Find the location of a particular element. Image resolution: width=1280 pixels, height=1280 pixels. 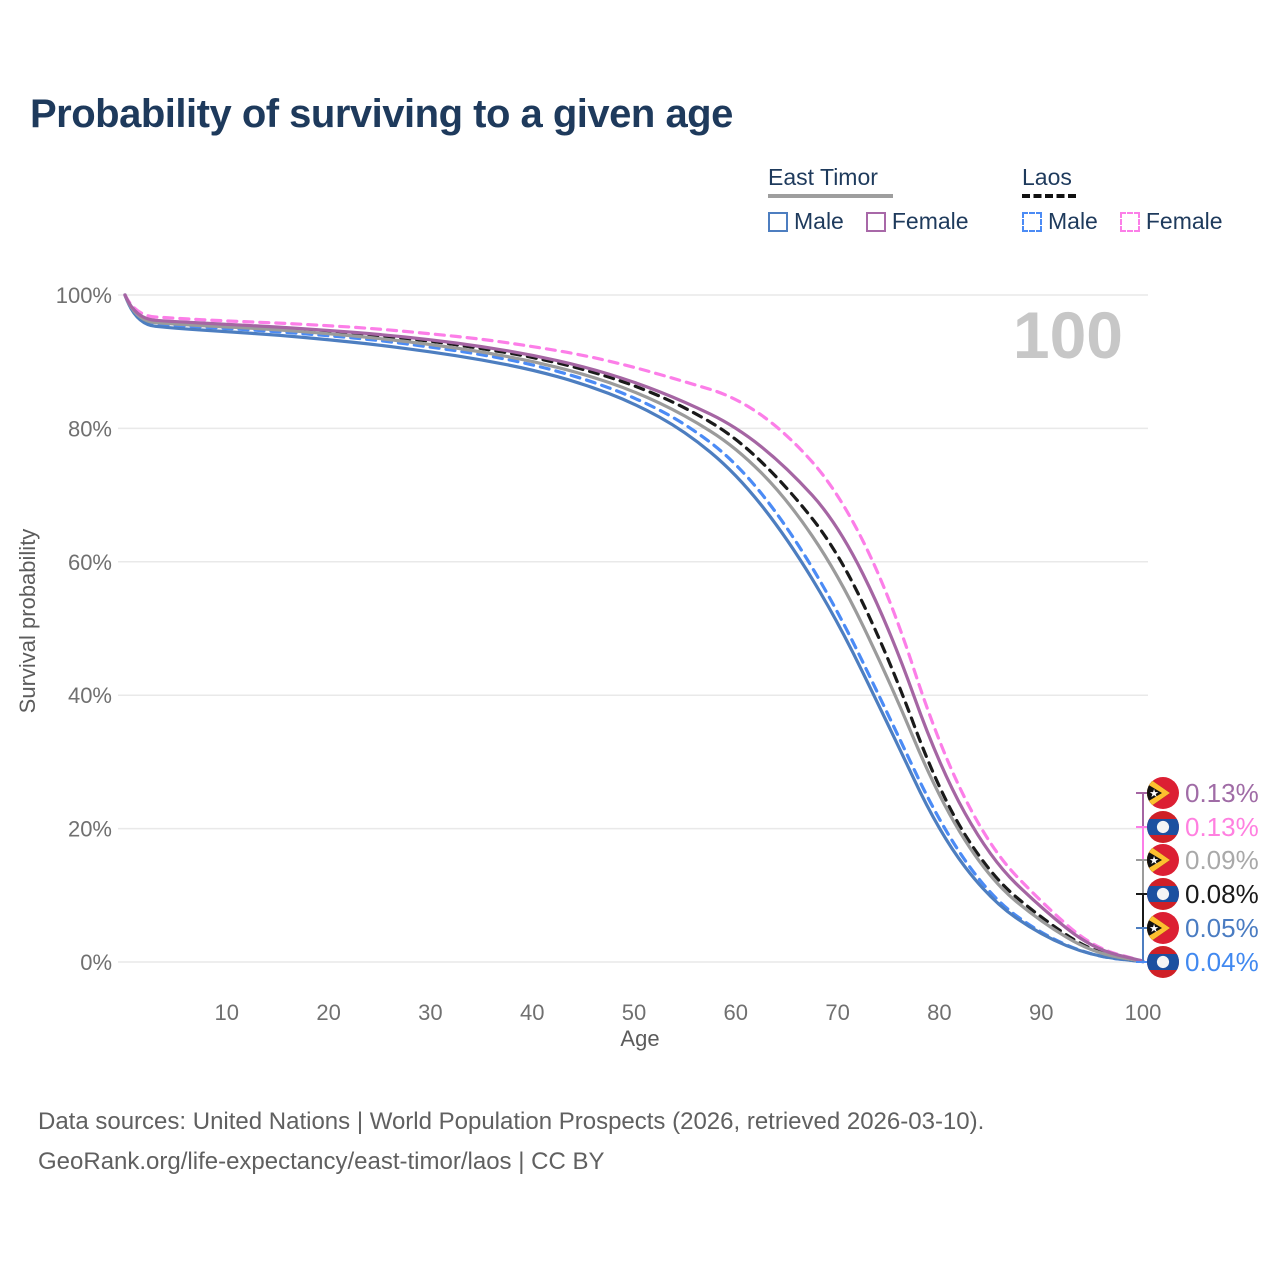

x-tick-label-80: 80 is located at coordinates (939, 1012).